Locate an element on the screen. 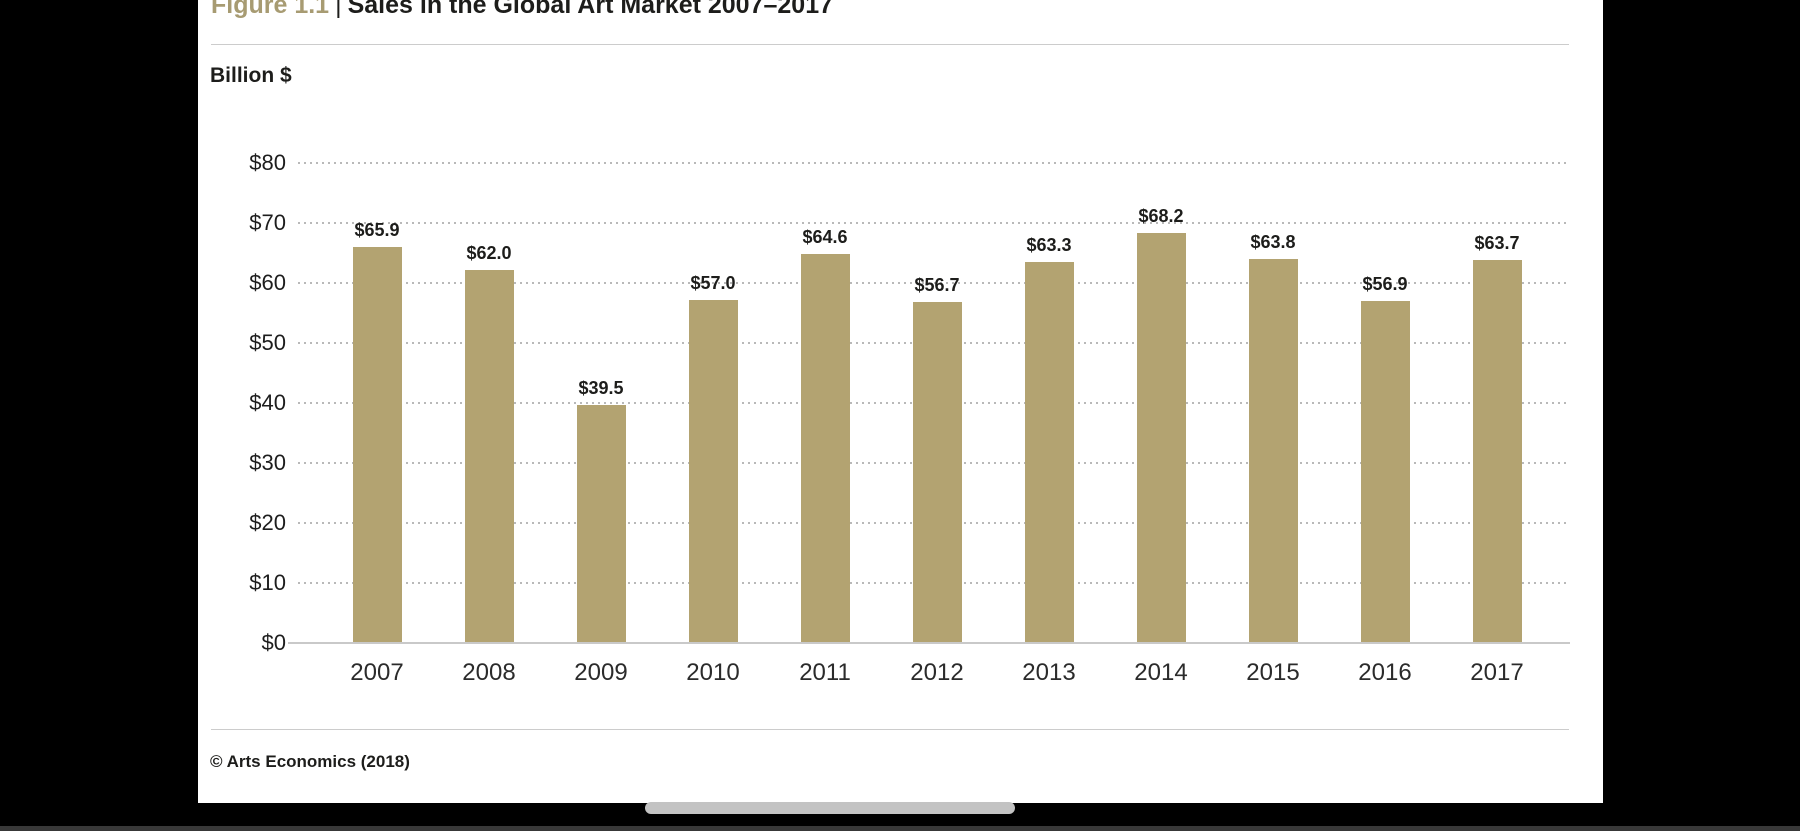 The height and width of the screenshot is (831, 1800). bar-value-label-2010: $57.0 is located at coordinates (713, 283).